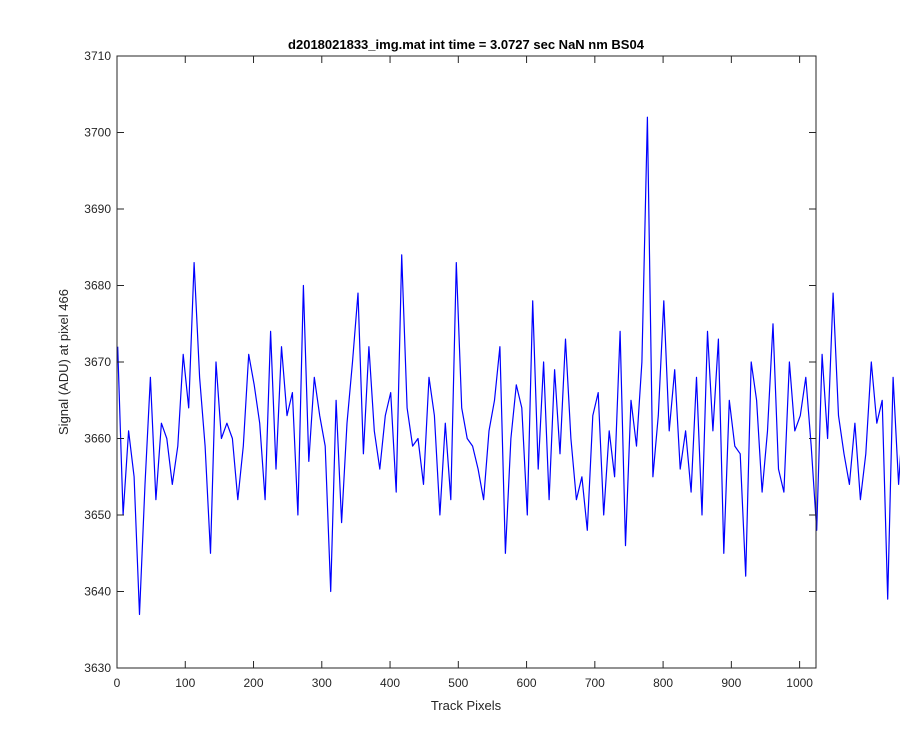 Image resolution: width=900 pixels, height=750 pixels. What do you see at coordinates (117, 683) in the screenshot?
I see `x-tick-label: 0` at bounding box center [117, 683].